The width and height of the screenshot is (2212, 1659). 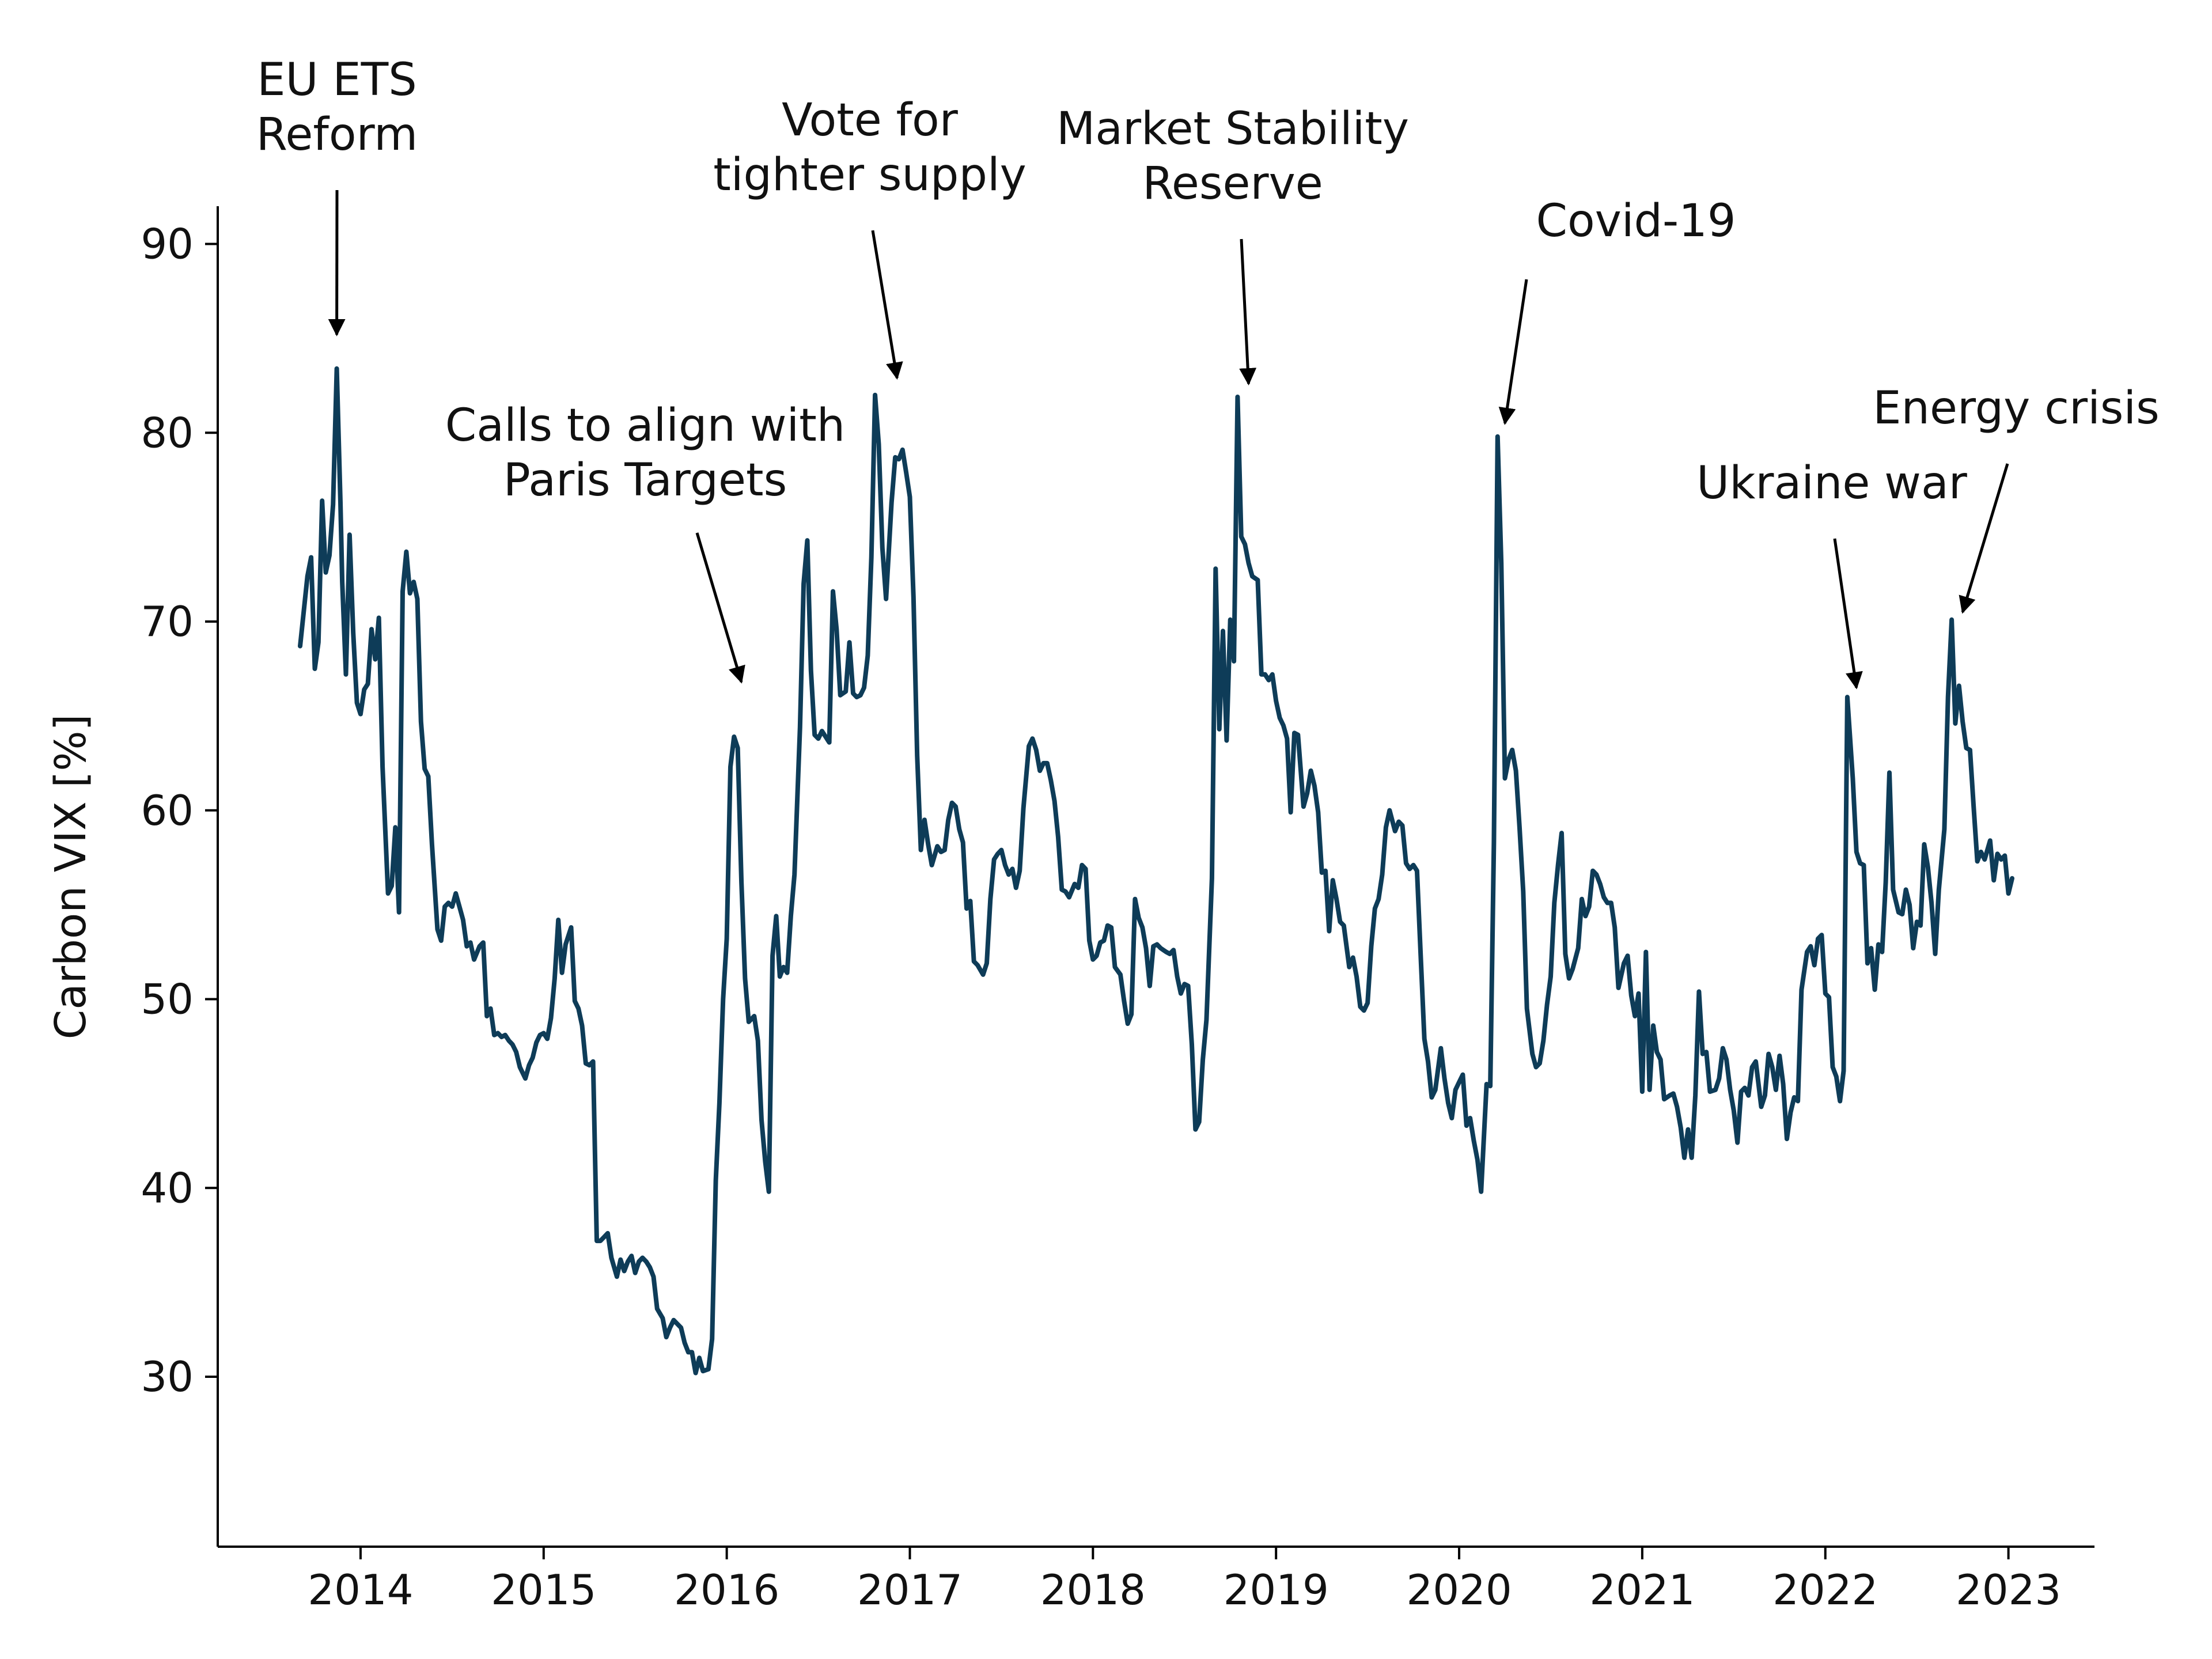 What do you see at coordinates (337, 195) in the screenshot?
I see `annotation: EU ETS Reform` at bounding box center [337, 195].